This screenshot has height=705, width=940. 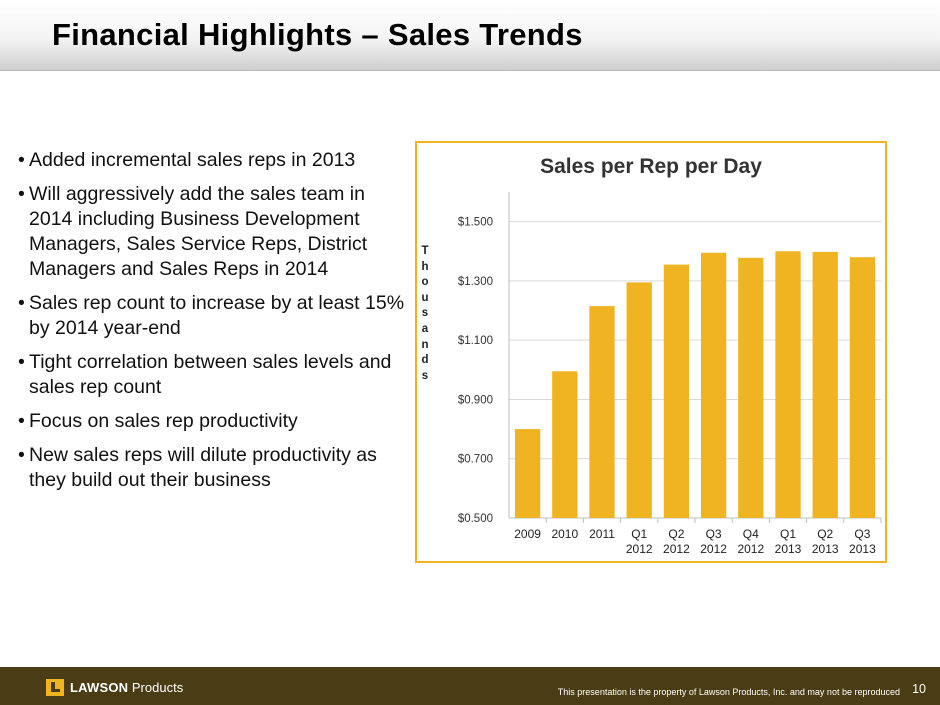 What do you see at coordinates (475, 400) in the screenshot?
I see `y-tick-label: $0.900` at bounding box center [475, 400].